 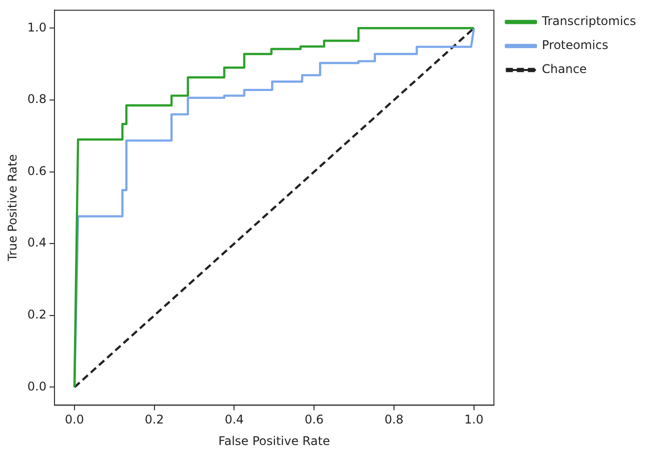 I want to click on legend-label: Proteomics, so click(x=575, y=45).